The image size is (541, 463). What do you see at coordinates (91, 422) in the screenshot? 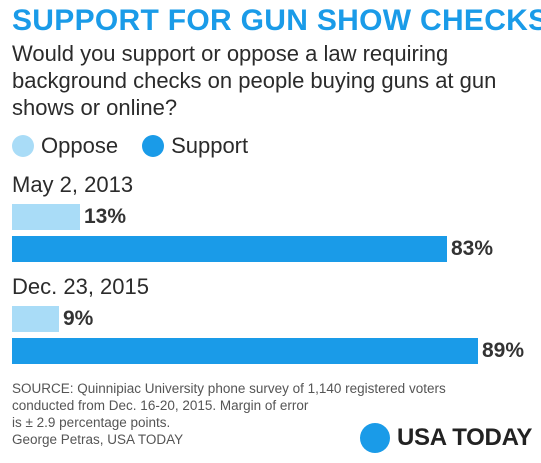
I see `source-line: is ± 2.9 percentage points.` at bounding box center [91, 422].